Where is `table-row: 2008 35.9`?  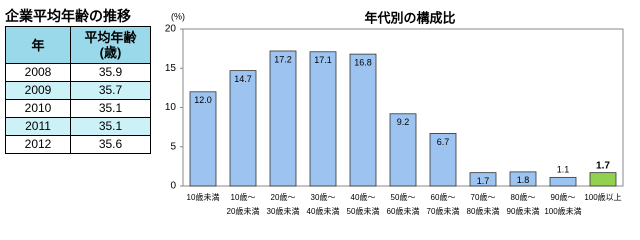
table-row: 2008 35.9 is located at coordinates (78, 72).